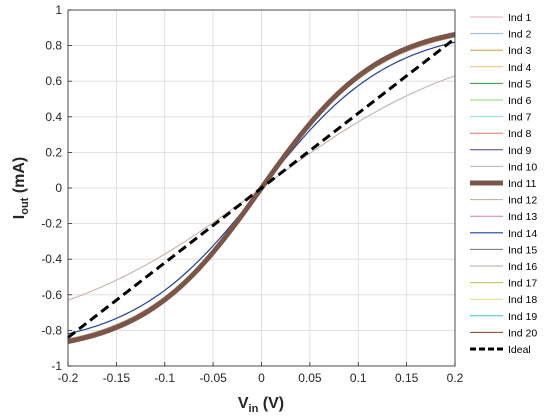 The image size is (550, 419). What do you see at coordinates (25, 205) in the screenshot?
I see `y-axis-label-subscript: out` at bounding box center [25, 205].